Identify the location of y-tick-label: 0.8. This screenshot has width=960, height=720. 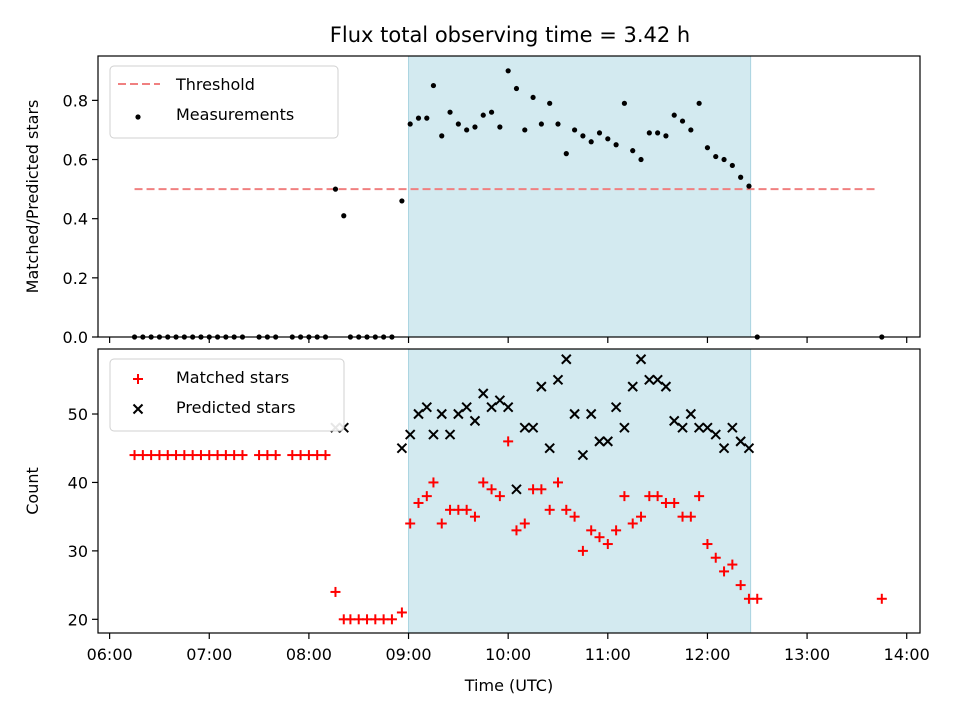
(75, 100).